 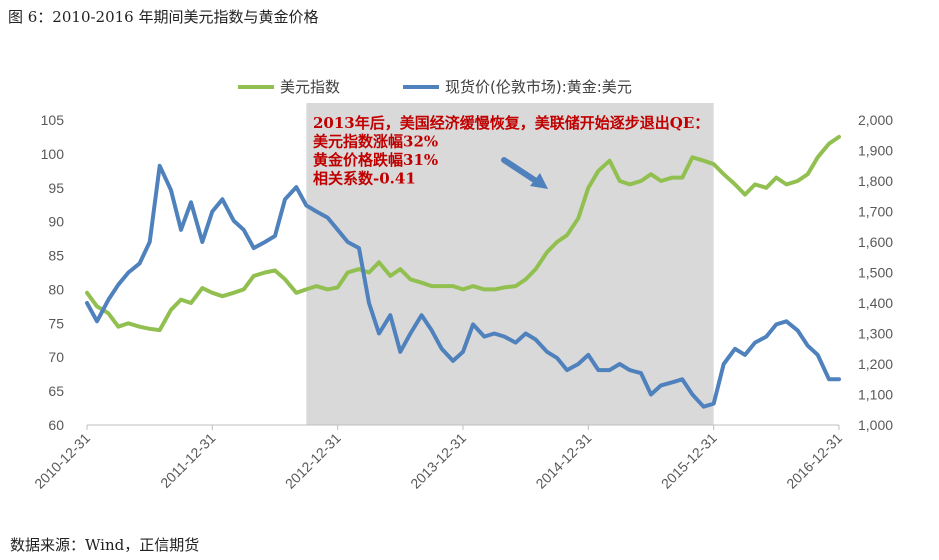 What do you see at coordinates (875, 395) in the screenshot?
I see `y-right-tick-label: 1,100` at bounding box center [875, 395].